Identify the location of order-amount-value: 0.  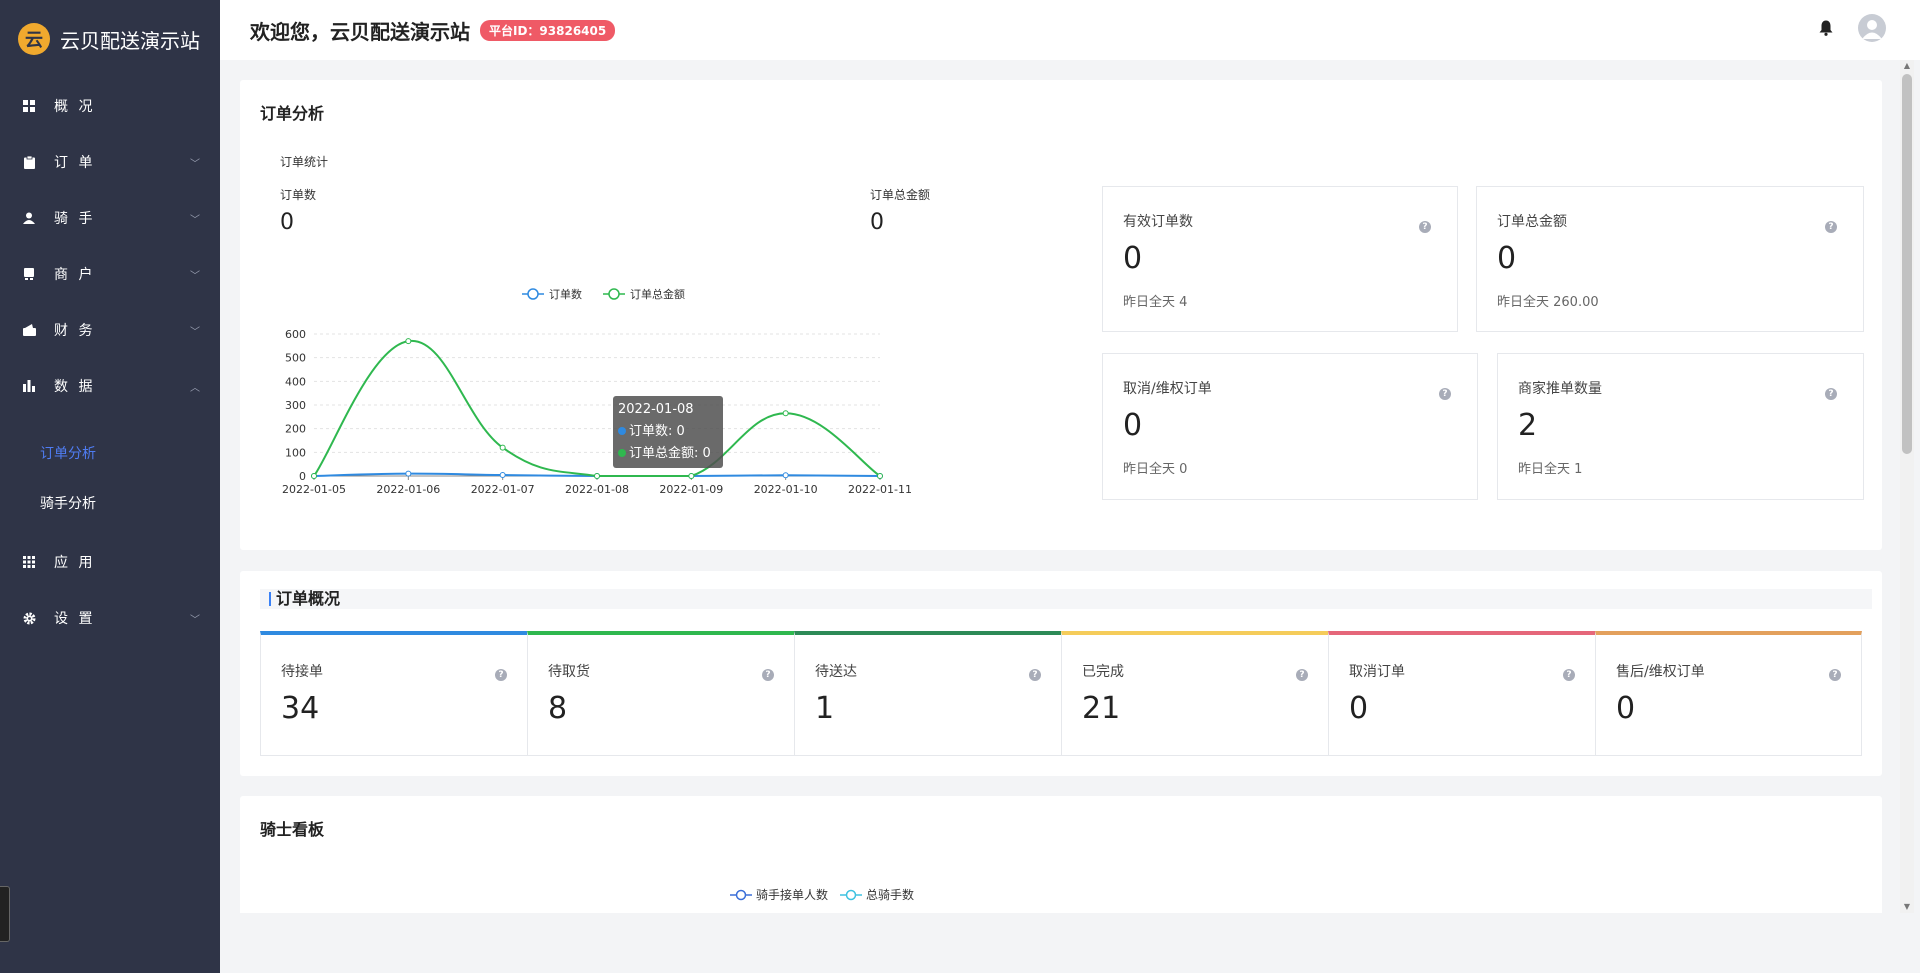
(877, 222).